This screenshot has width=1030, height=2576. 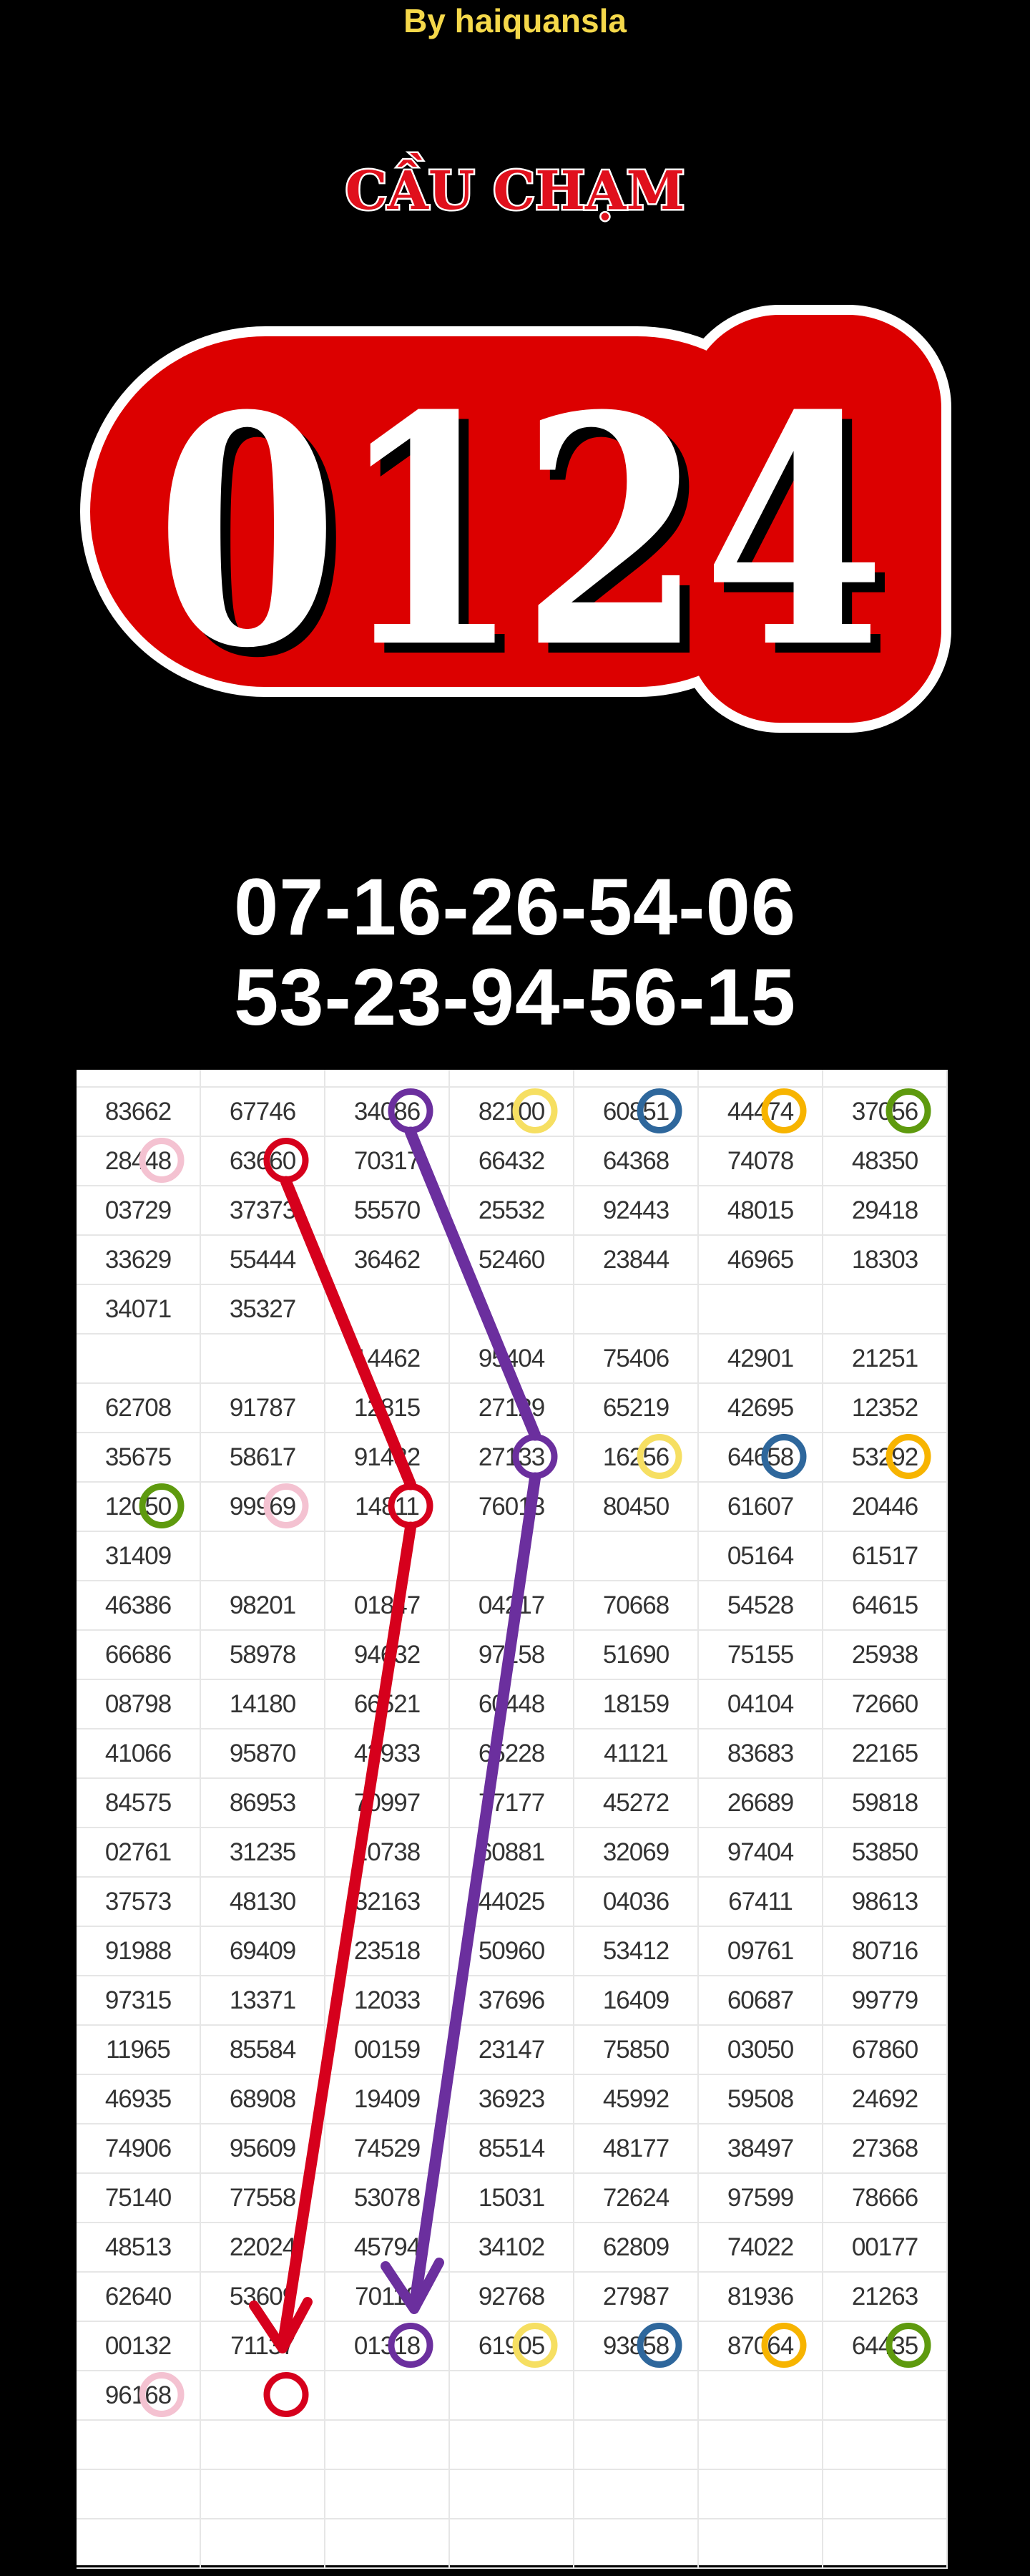 I want to click on logo-badge, so click(x=515, y=519).